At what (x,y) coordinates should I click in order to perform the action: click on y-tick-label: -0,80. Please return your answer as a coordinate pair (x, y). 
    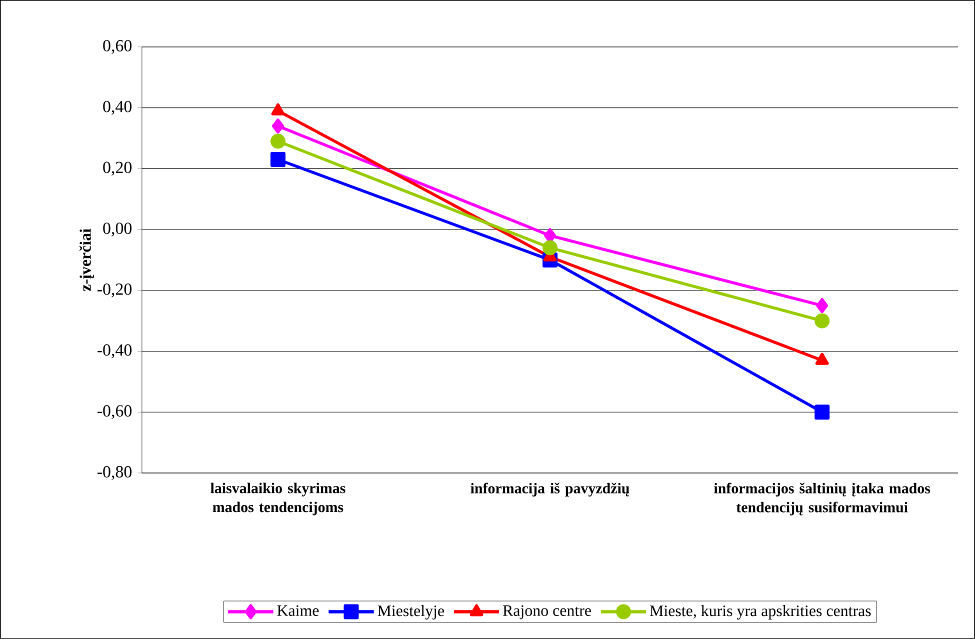
    Looking at the image, I should click on (115, 473).